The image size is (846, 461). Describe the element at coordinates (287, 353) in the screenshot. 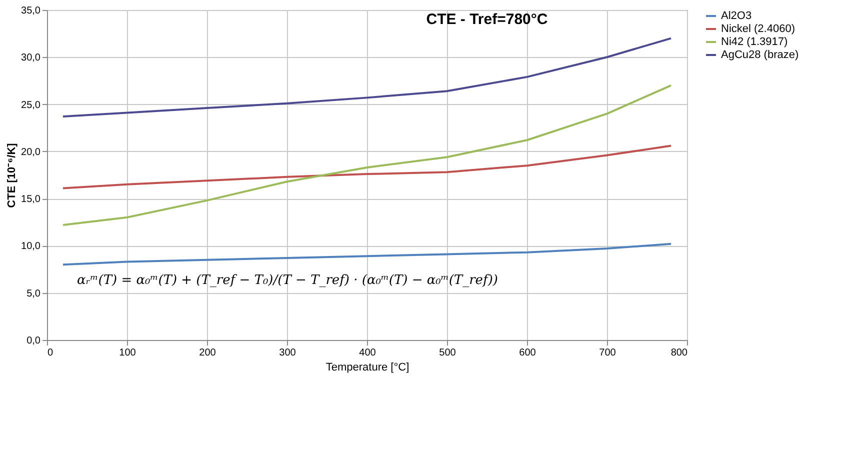

I see `x-tick-label: 300` at that location.